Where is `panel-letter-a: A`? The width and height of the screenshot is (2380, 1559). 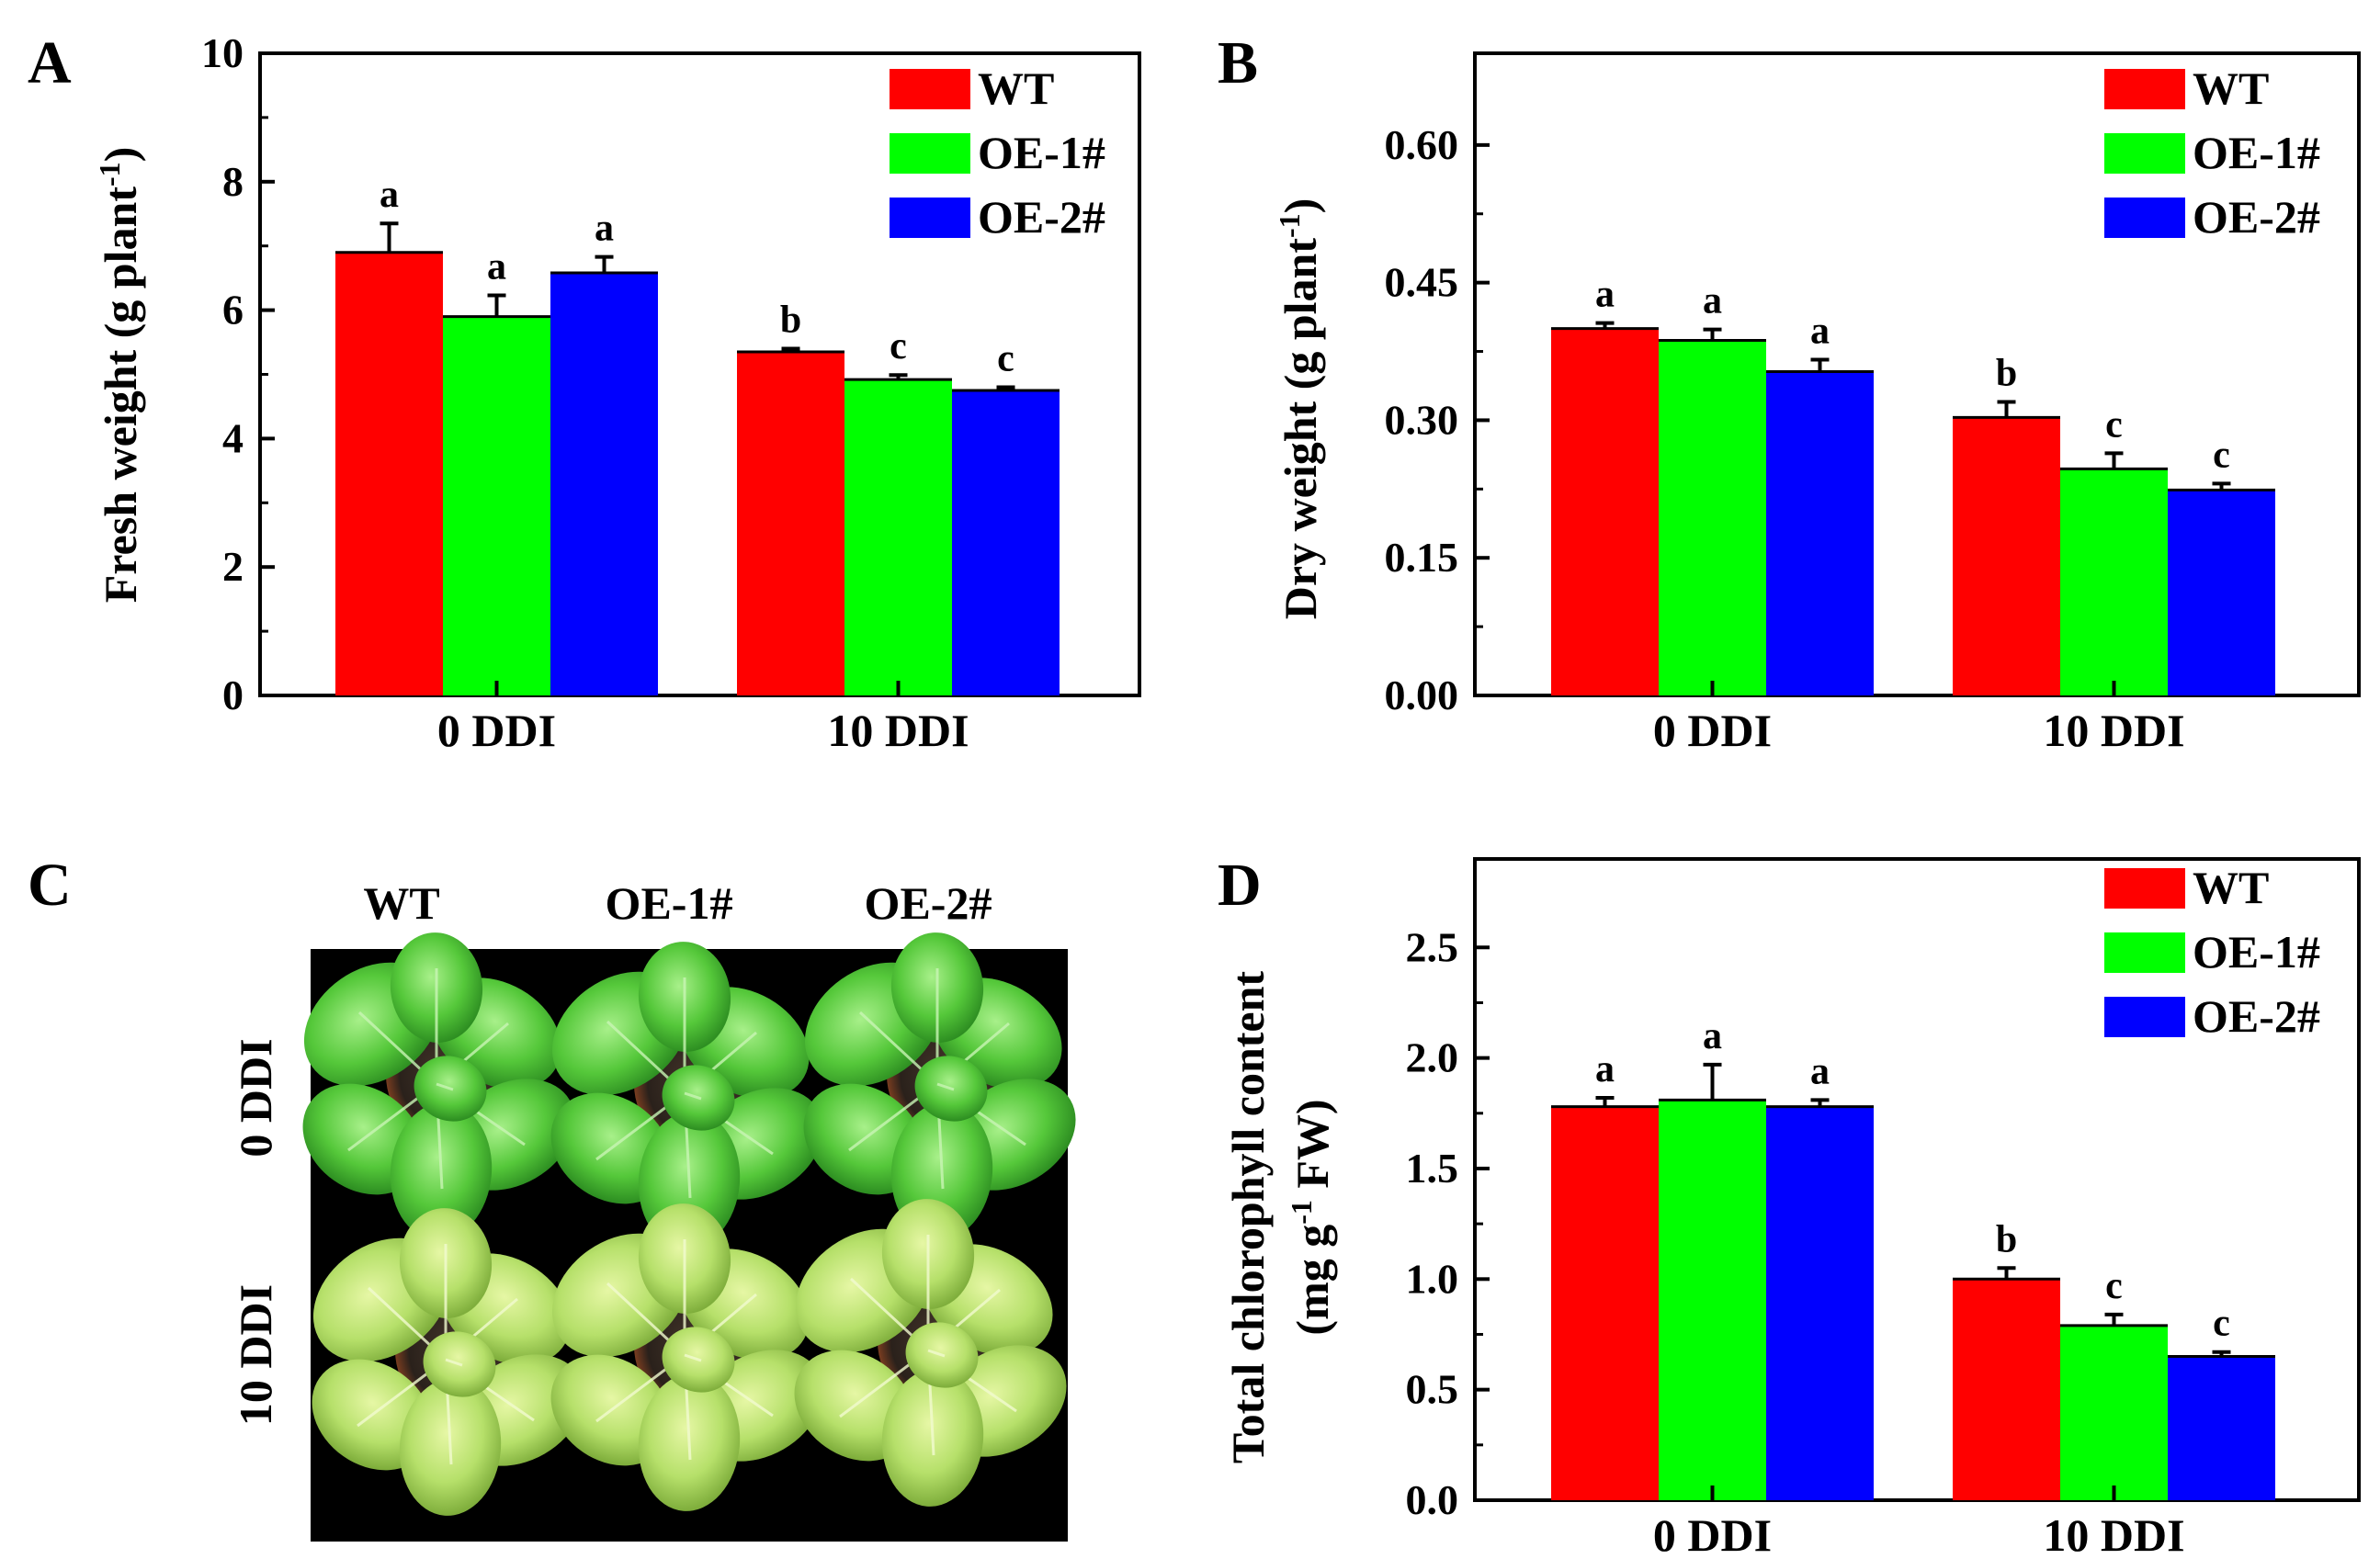 panel-letter-a: A is located at coordinates (50, 62).